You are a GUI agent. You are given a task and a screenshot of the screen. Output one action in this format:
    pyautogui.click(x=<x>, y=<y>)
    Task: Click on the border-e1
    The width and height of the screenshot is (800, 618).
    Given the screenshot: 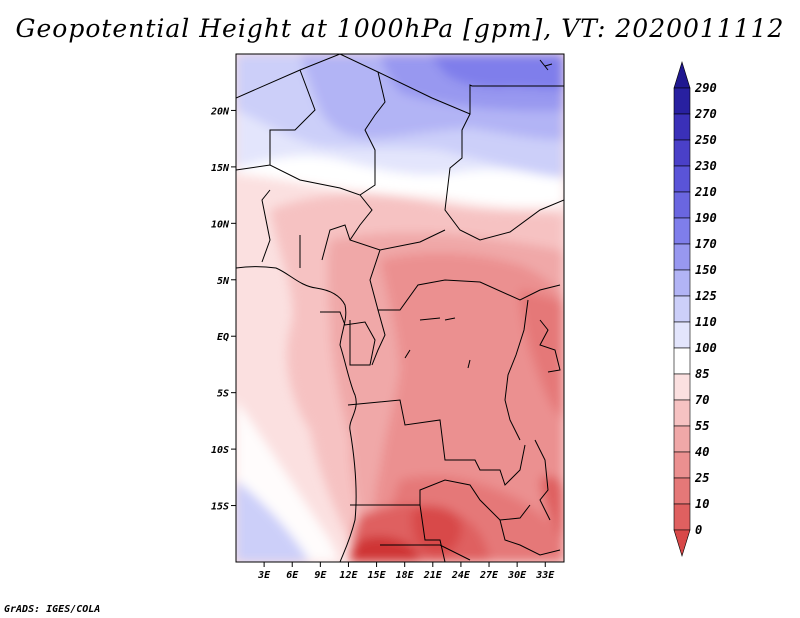 What is the action you would take?
    pyautogui.click(x=550, y=346)
    